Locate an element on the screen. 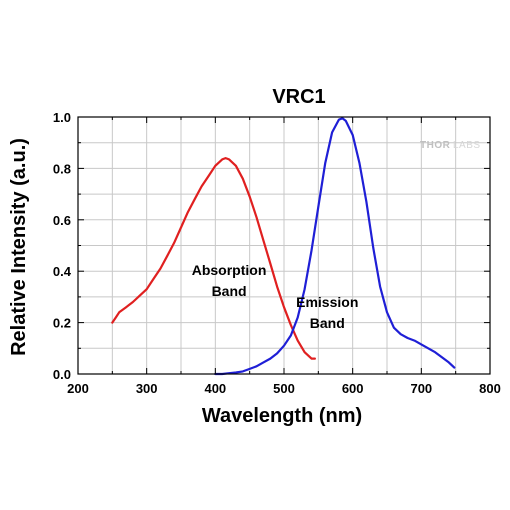 This screenshot has height=510, width=510. x-tick-label: 800 is located at coordinates (490, 388).